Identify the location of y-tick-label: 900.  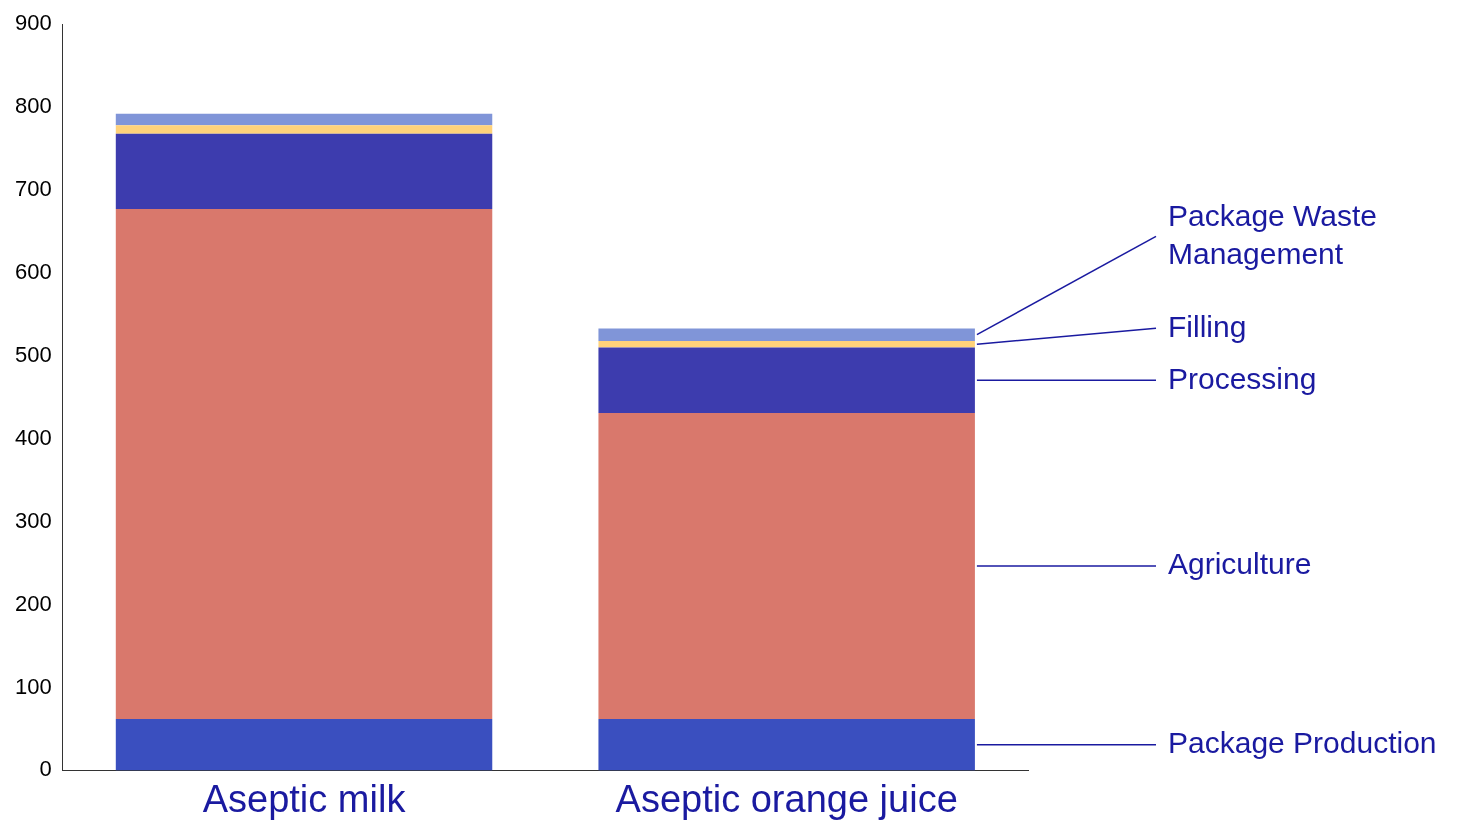
(33, 23).